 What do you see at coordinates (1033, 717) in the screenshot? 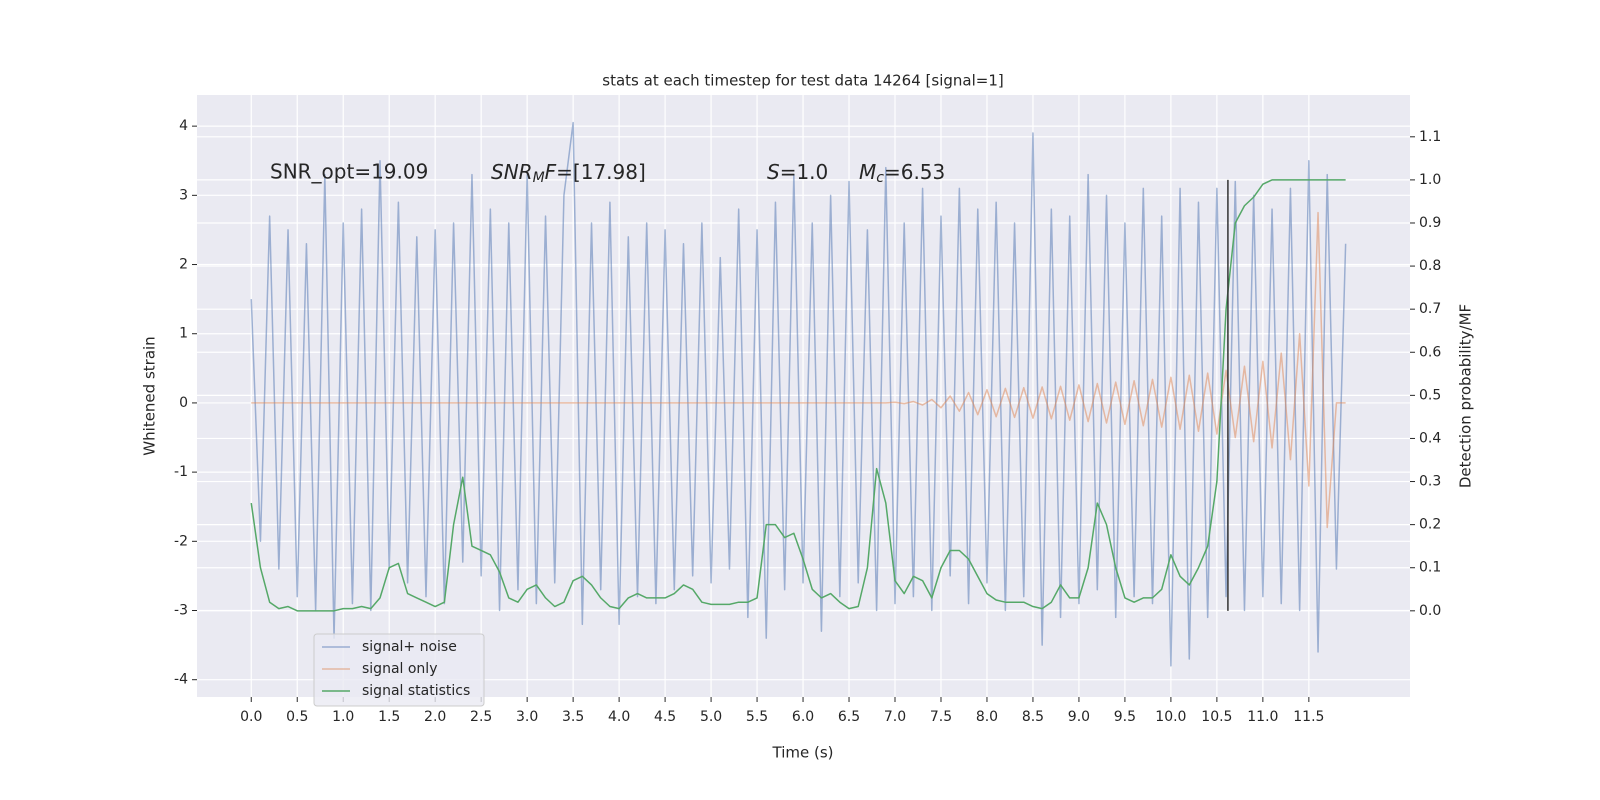
I see `x-tick-label: 8.5` at bounding box center [1033, 717].